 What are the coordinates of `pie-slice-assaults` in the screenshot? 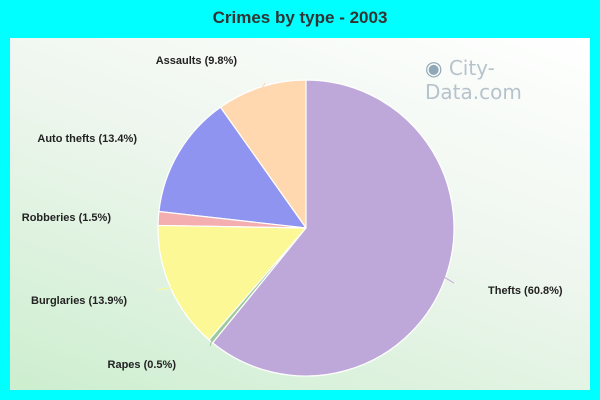 It's located at (263, 154).